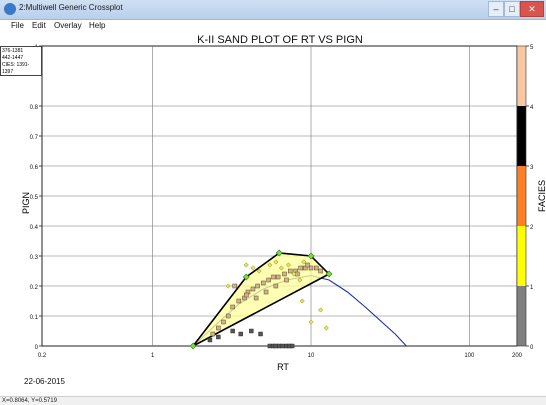 Image resolution: width=546 pixels, height=405 pixels. What do you see at coordinates (517, 356) in the screenshot?
I see `x-tick-label: 200` at bounding box center [517, 356].